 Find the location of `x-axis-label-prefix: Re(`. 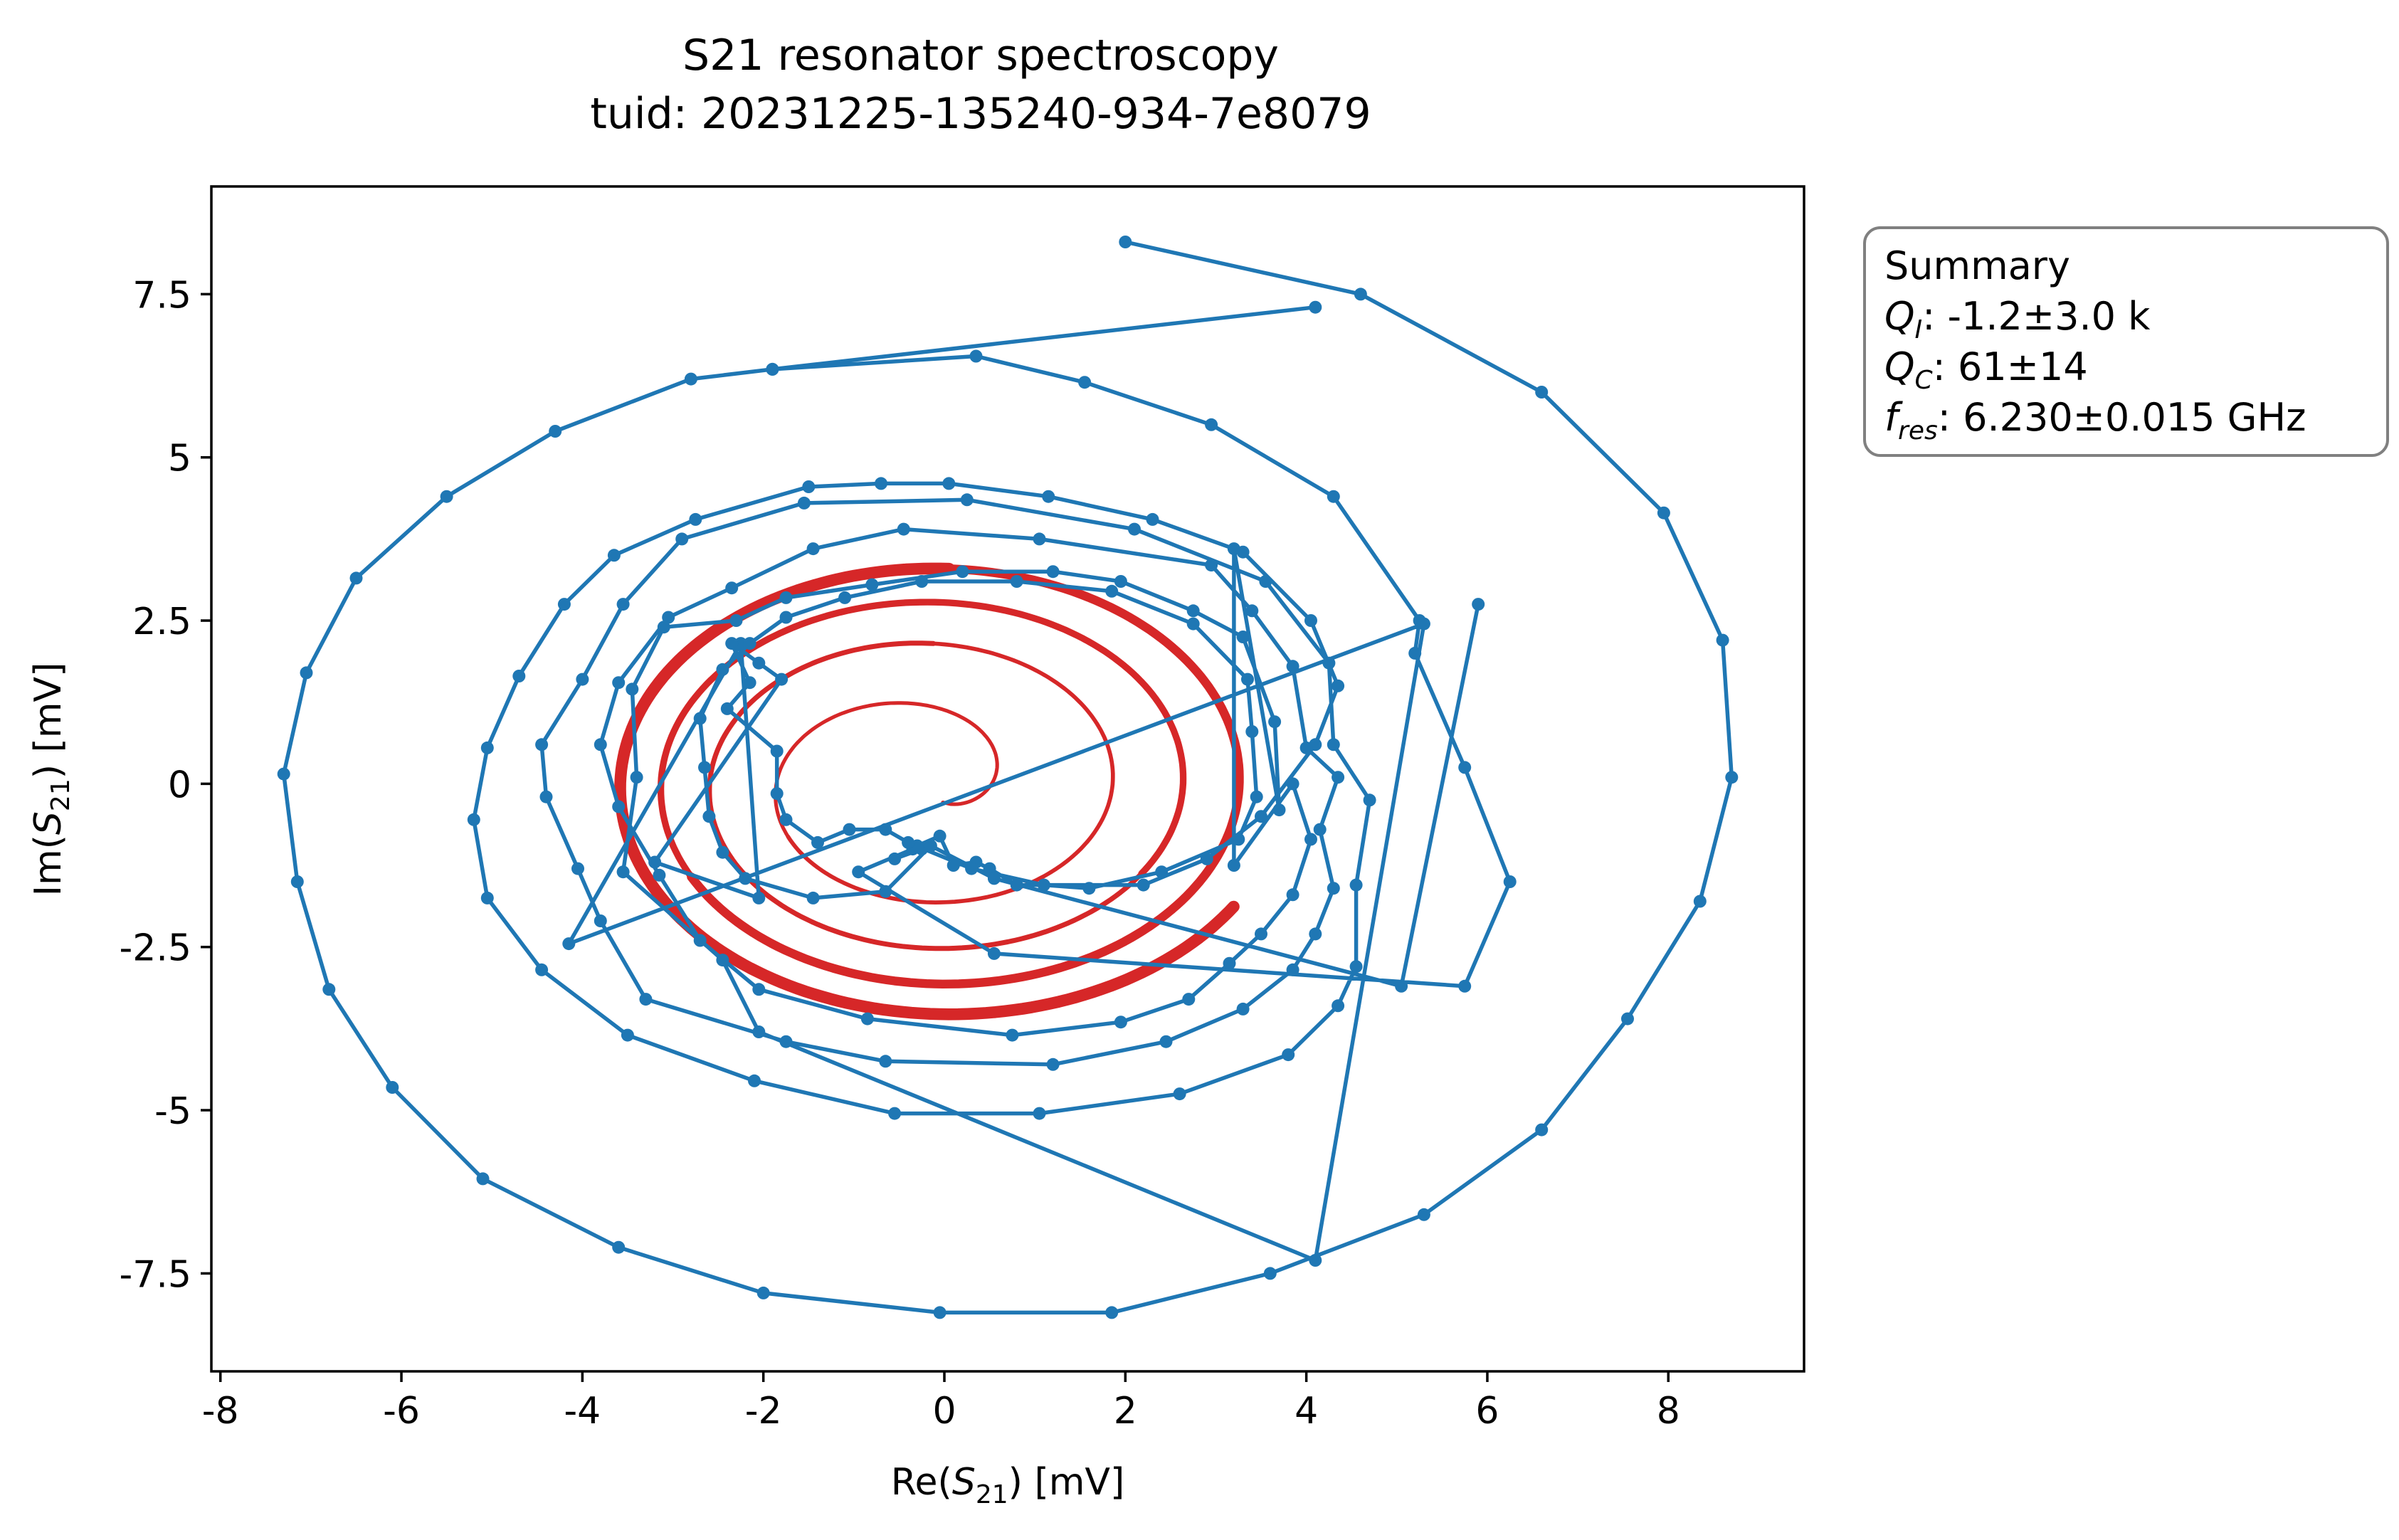

x-axis-label-prefix: Re( is located at coordinates (921, 1482).